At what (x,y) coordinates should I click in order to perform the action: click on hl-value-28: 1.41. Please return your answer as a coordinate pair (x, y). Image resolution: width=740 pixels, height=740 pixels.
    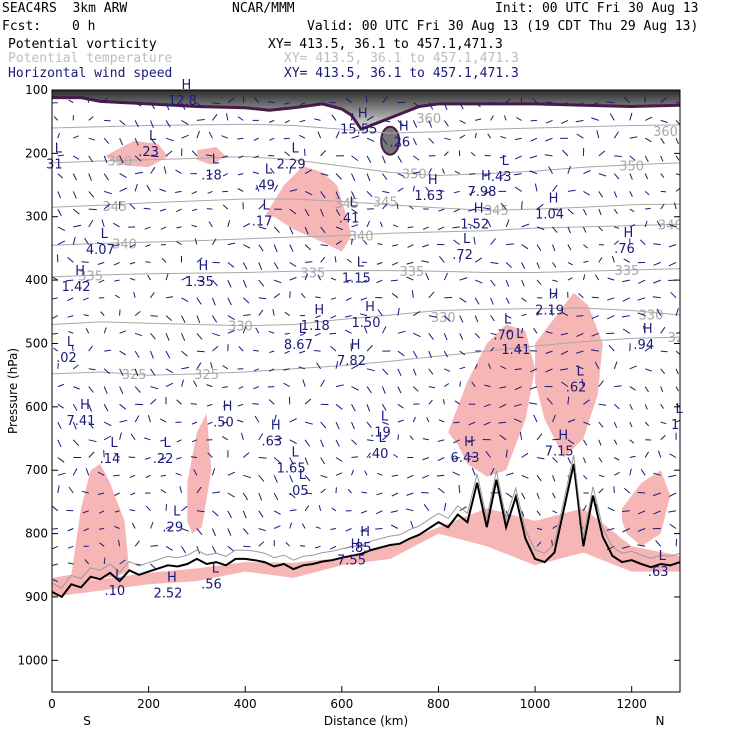
    Looking at the image, I should click on (515, 350).